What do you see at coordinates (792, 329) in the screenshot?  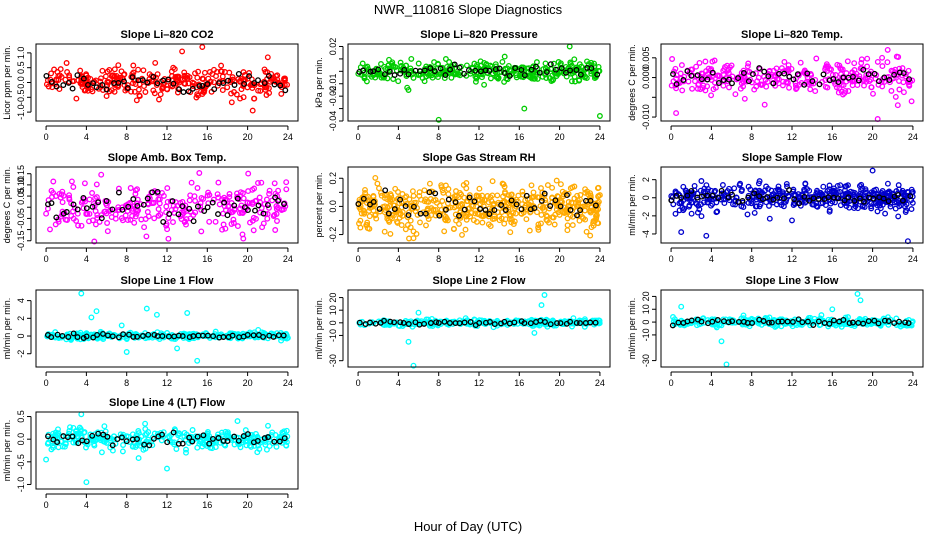 I see `data-points` at bounding box center [792, 329].